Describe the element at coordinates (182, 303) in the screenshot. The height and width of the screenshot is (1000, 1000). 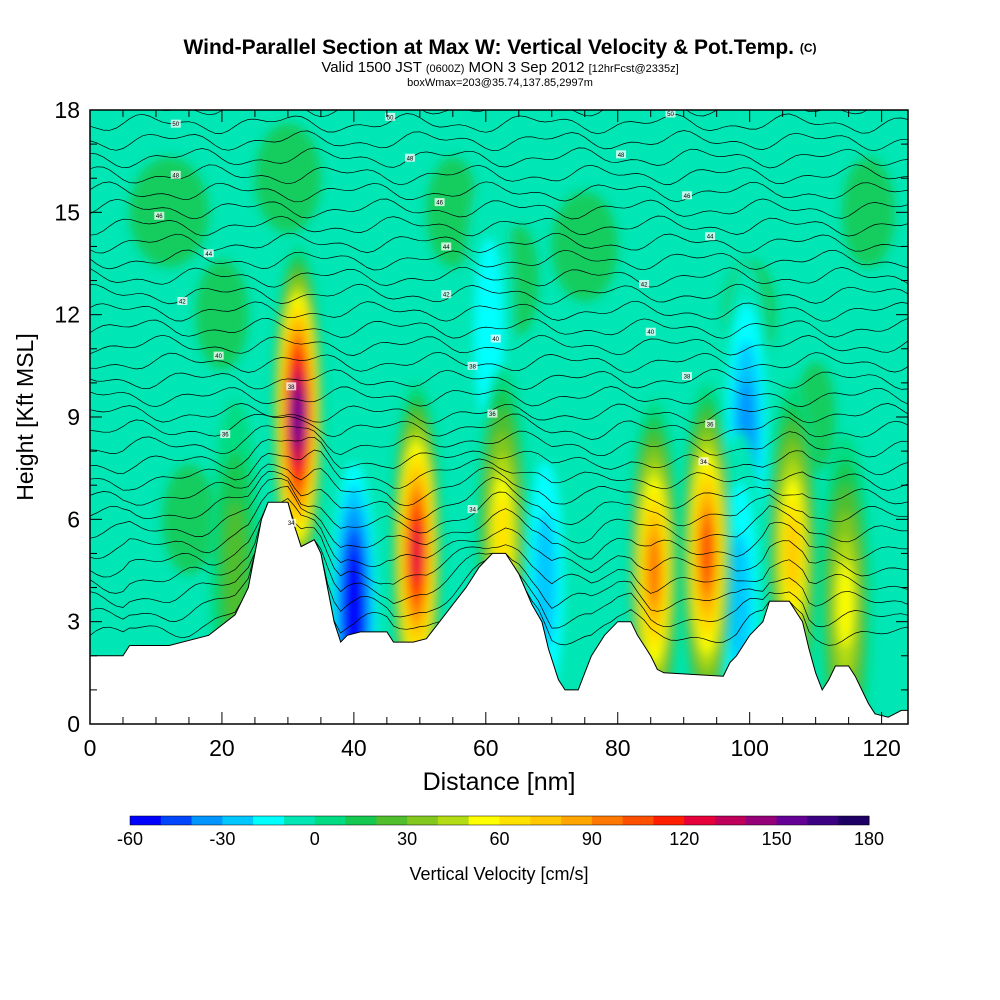
I see `isentrope-label: 42` at that location.